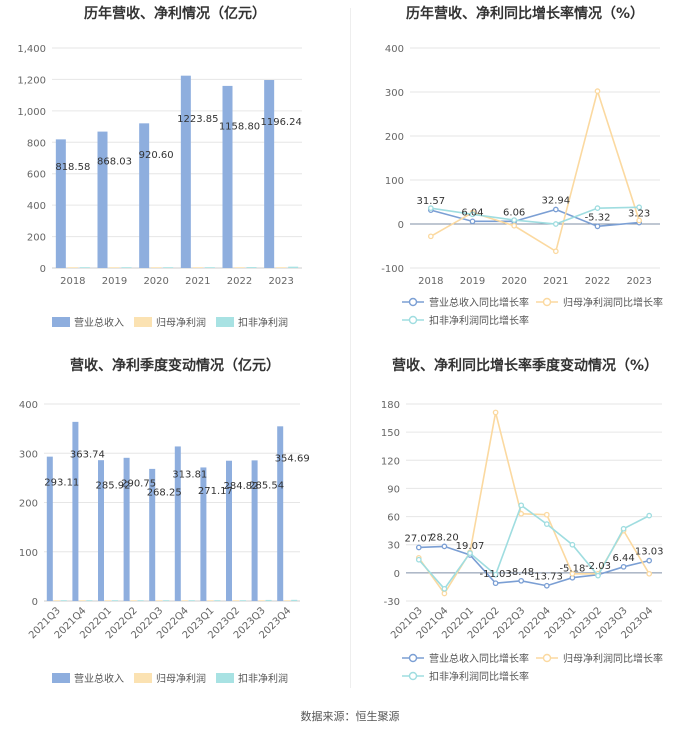 The width and height of the screenshot is (700, 734). What do you see at coordinates (156, 155) in the screenshot?
I see `data-label: 920.60` at bounding box center [156, 155].